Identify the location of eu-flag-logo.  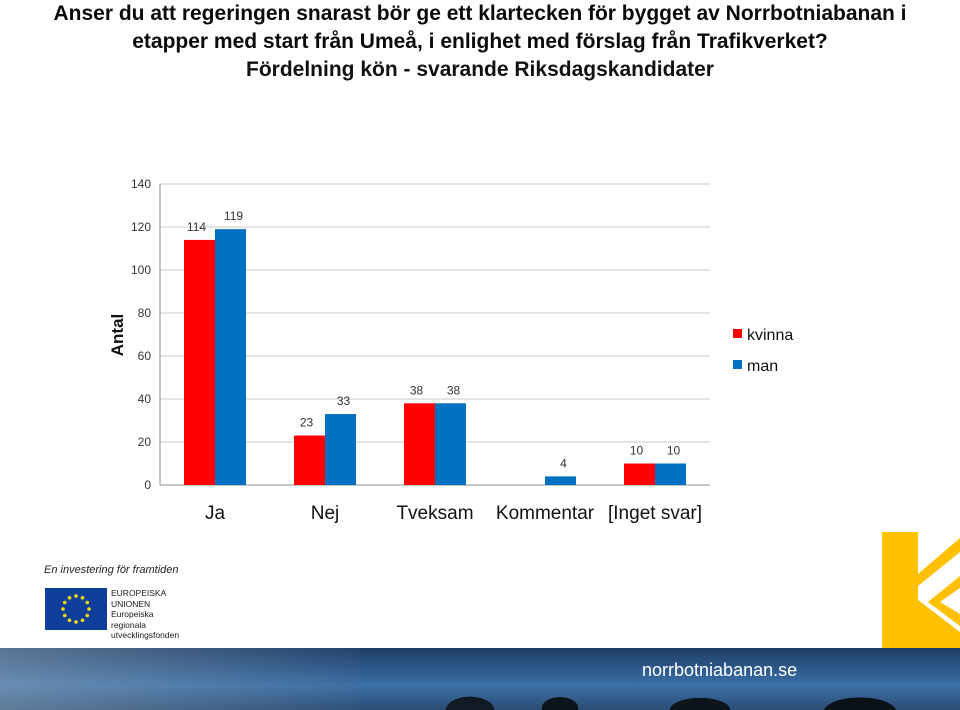
(76, 609).